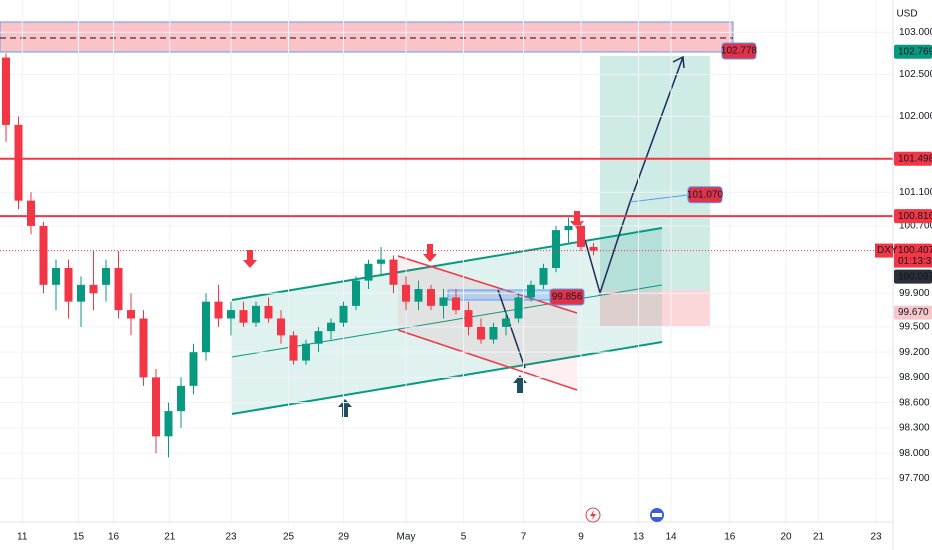 This screenshot has height=550, width=932. I want to click on price-label: 102.769, so click(915, 51).